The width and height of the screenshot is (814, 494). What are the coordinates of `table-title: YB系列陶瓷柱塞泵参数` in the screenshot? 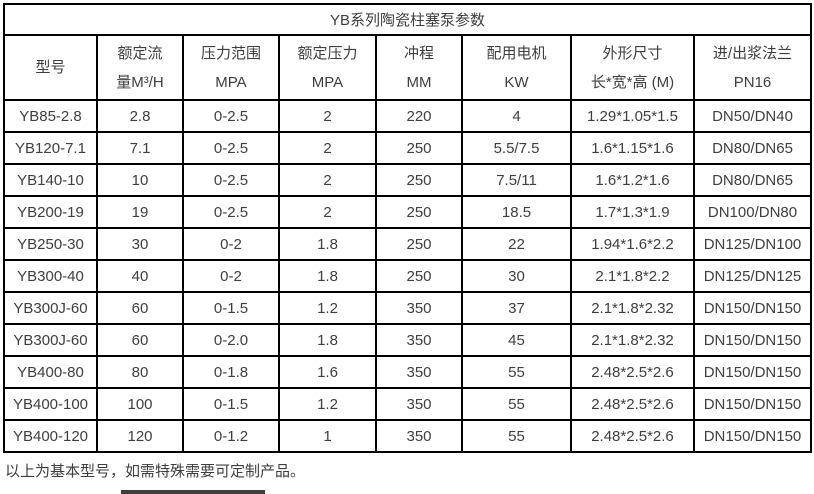 It's located at (407, 19).